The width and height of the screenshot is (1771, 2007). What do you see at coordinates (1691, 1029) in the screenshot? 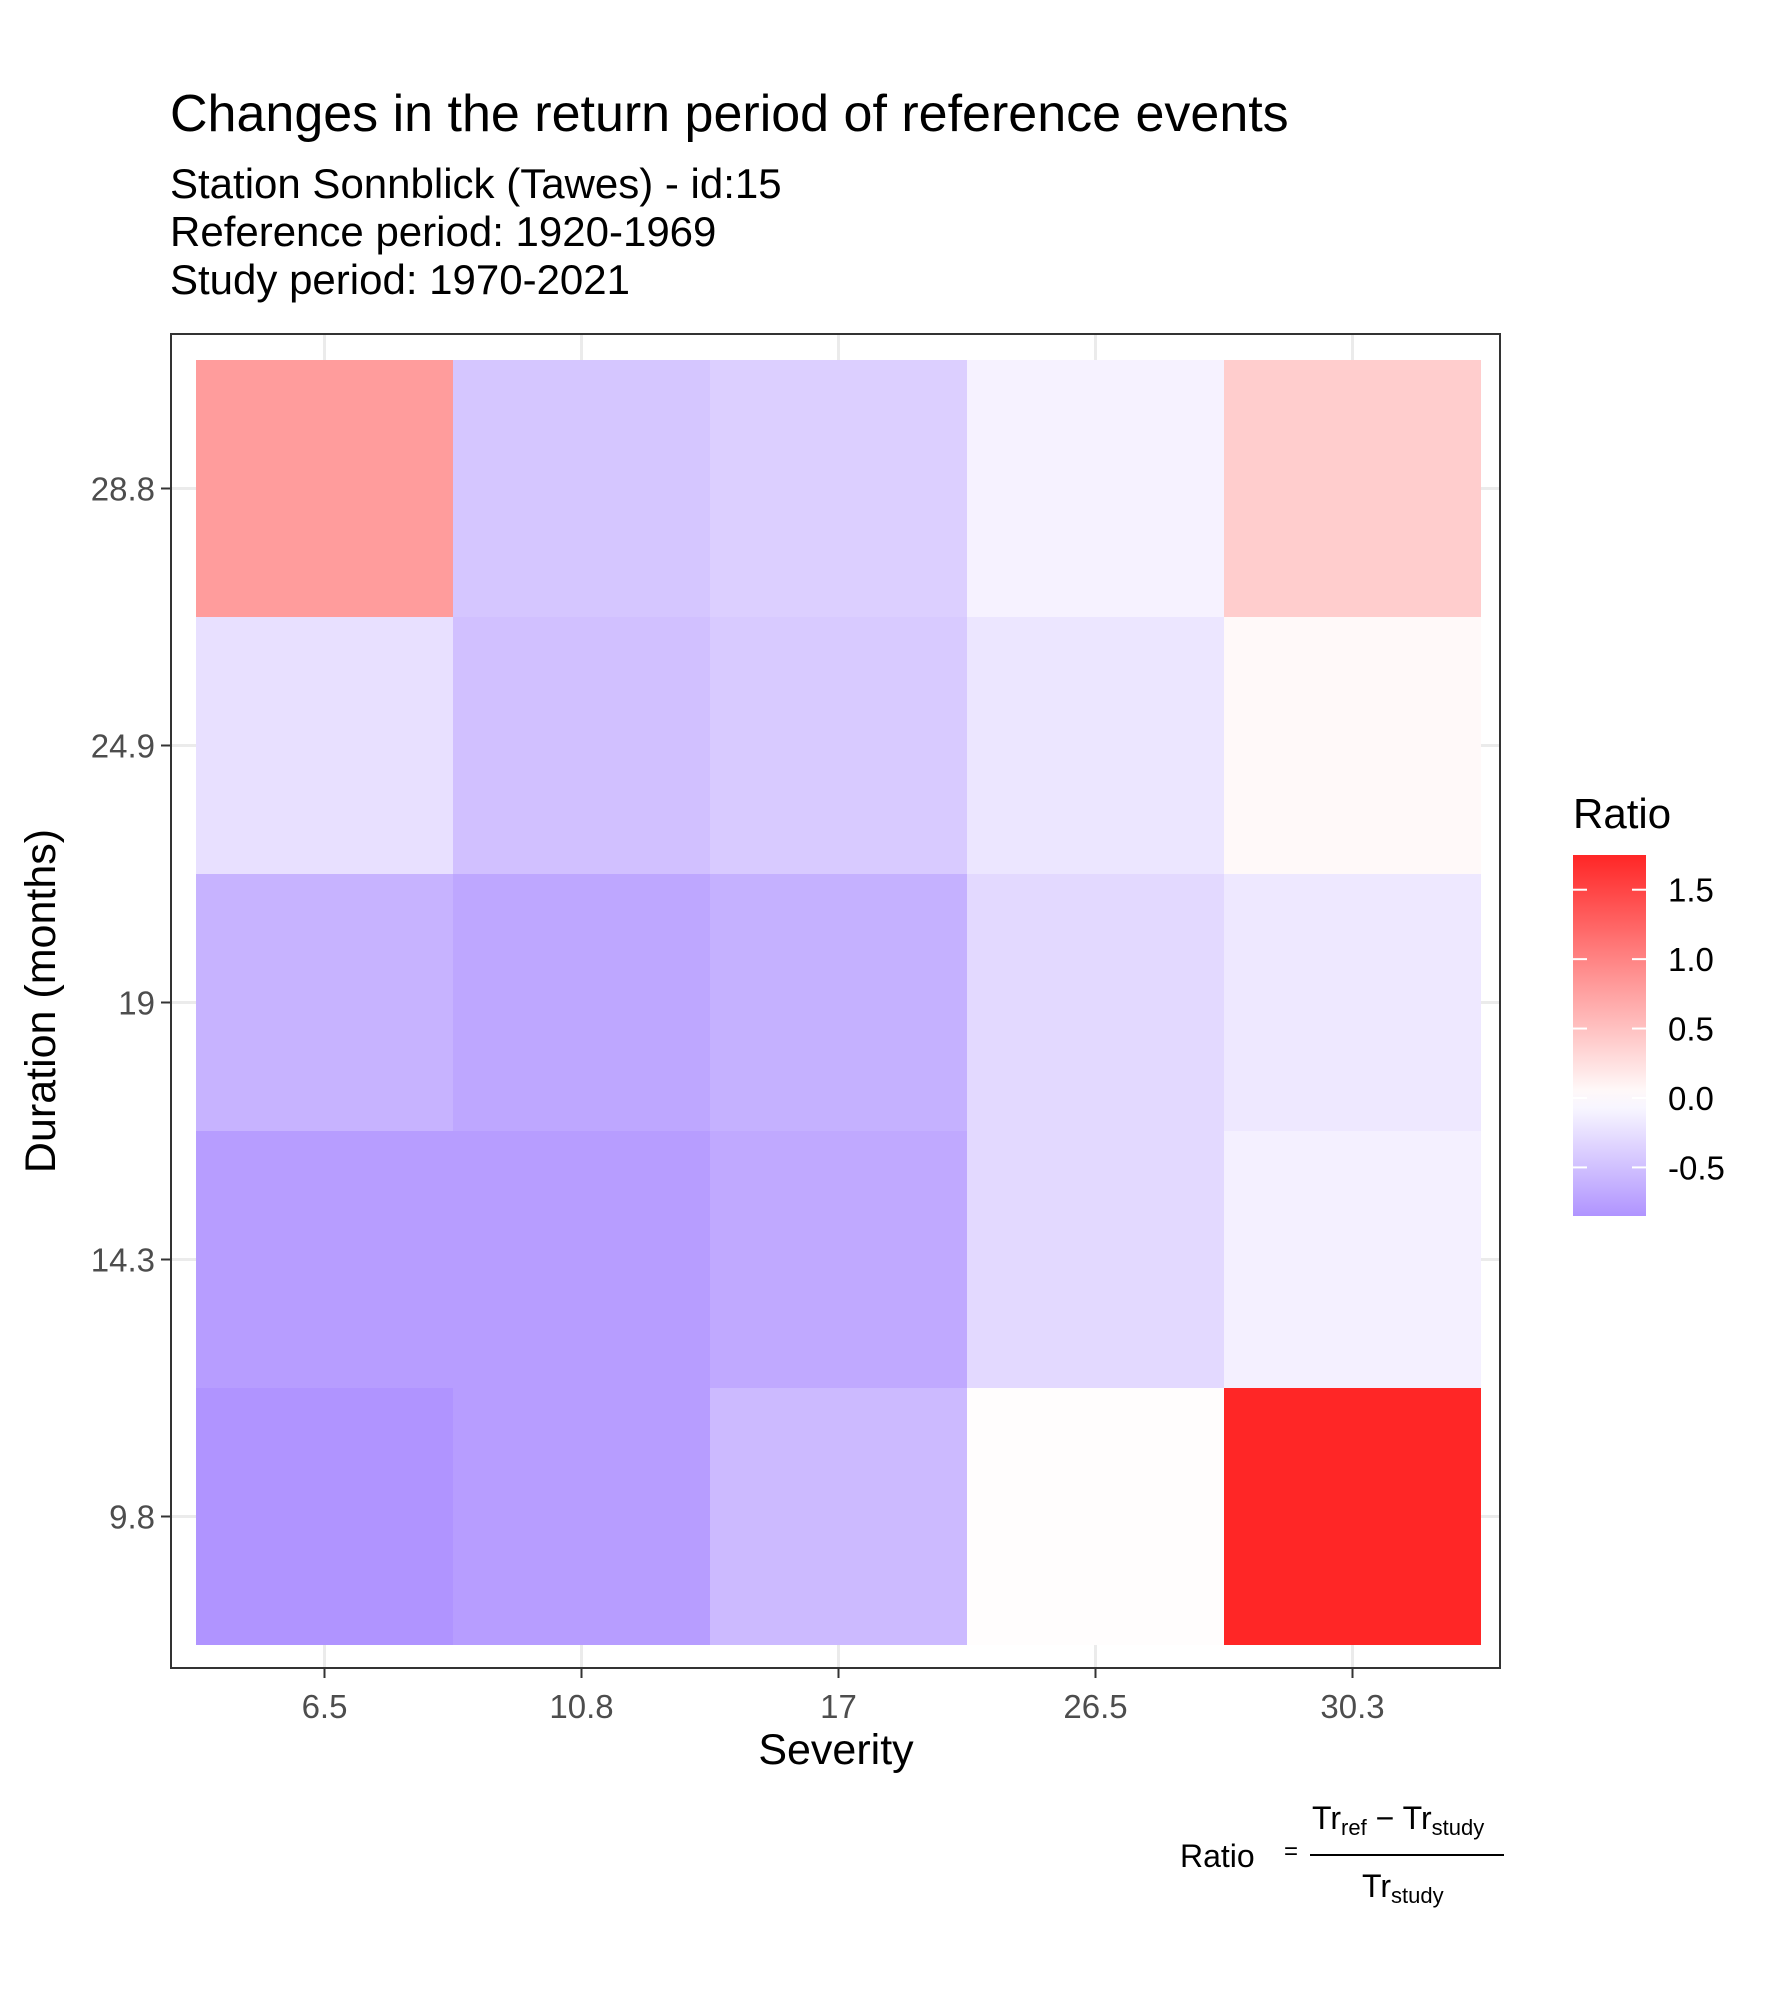
I see `legend-tick-label: 0.5` at bounding box center [1691, 1029].